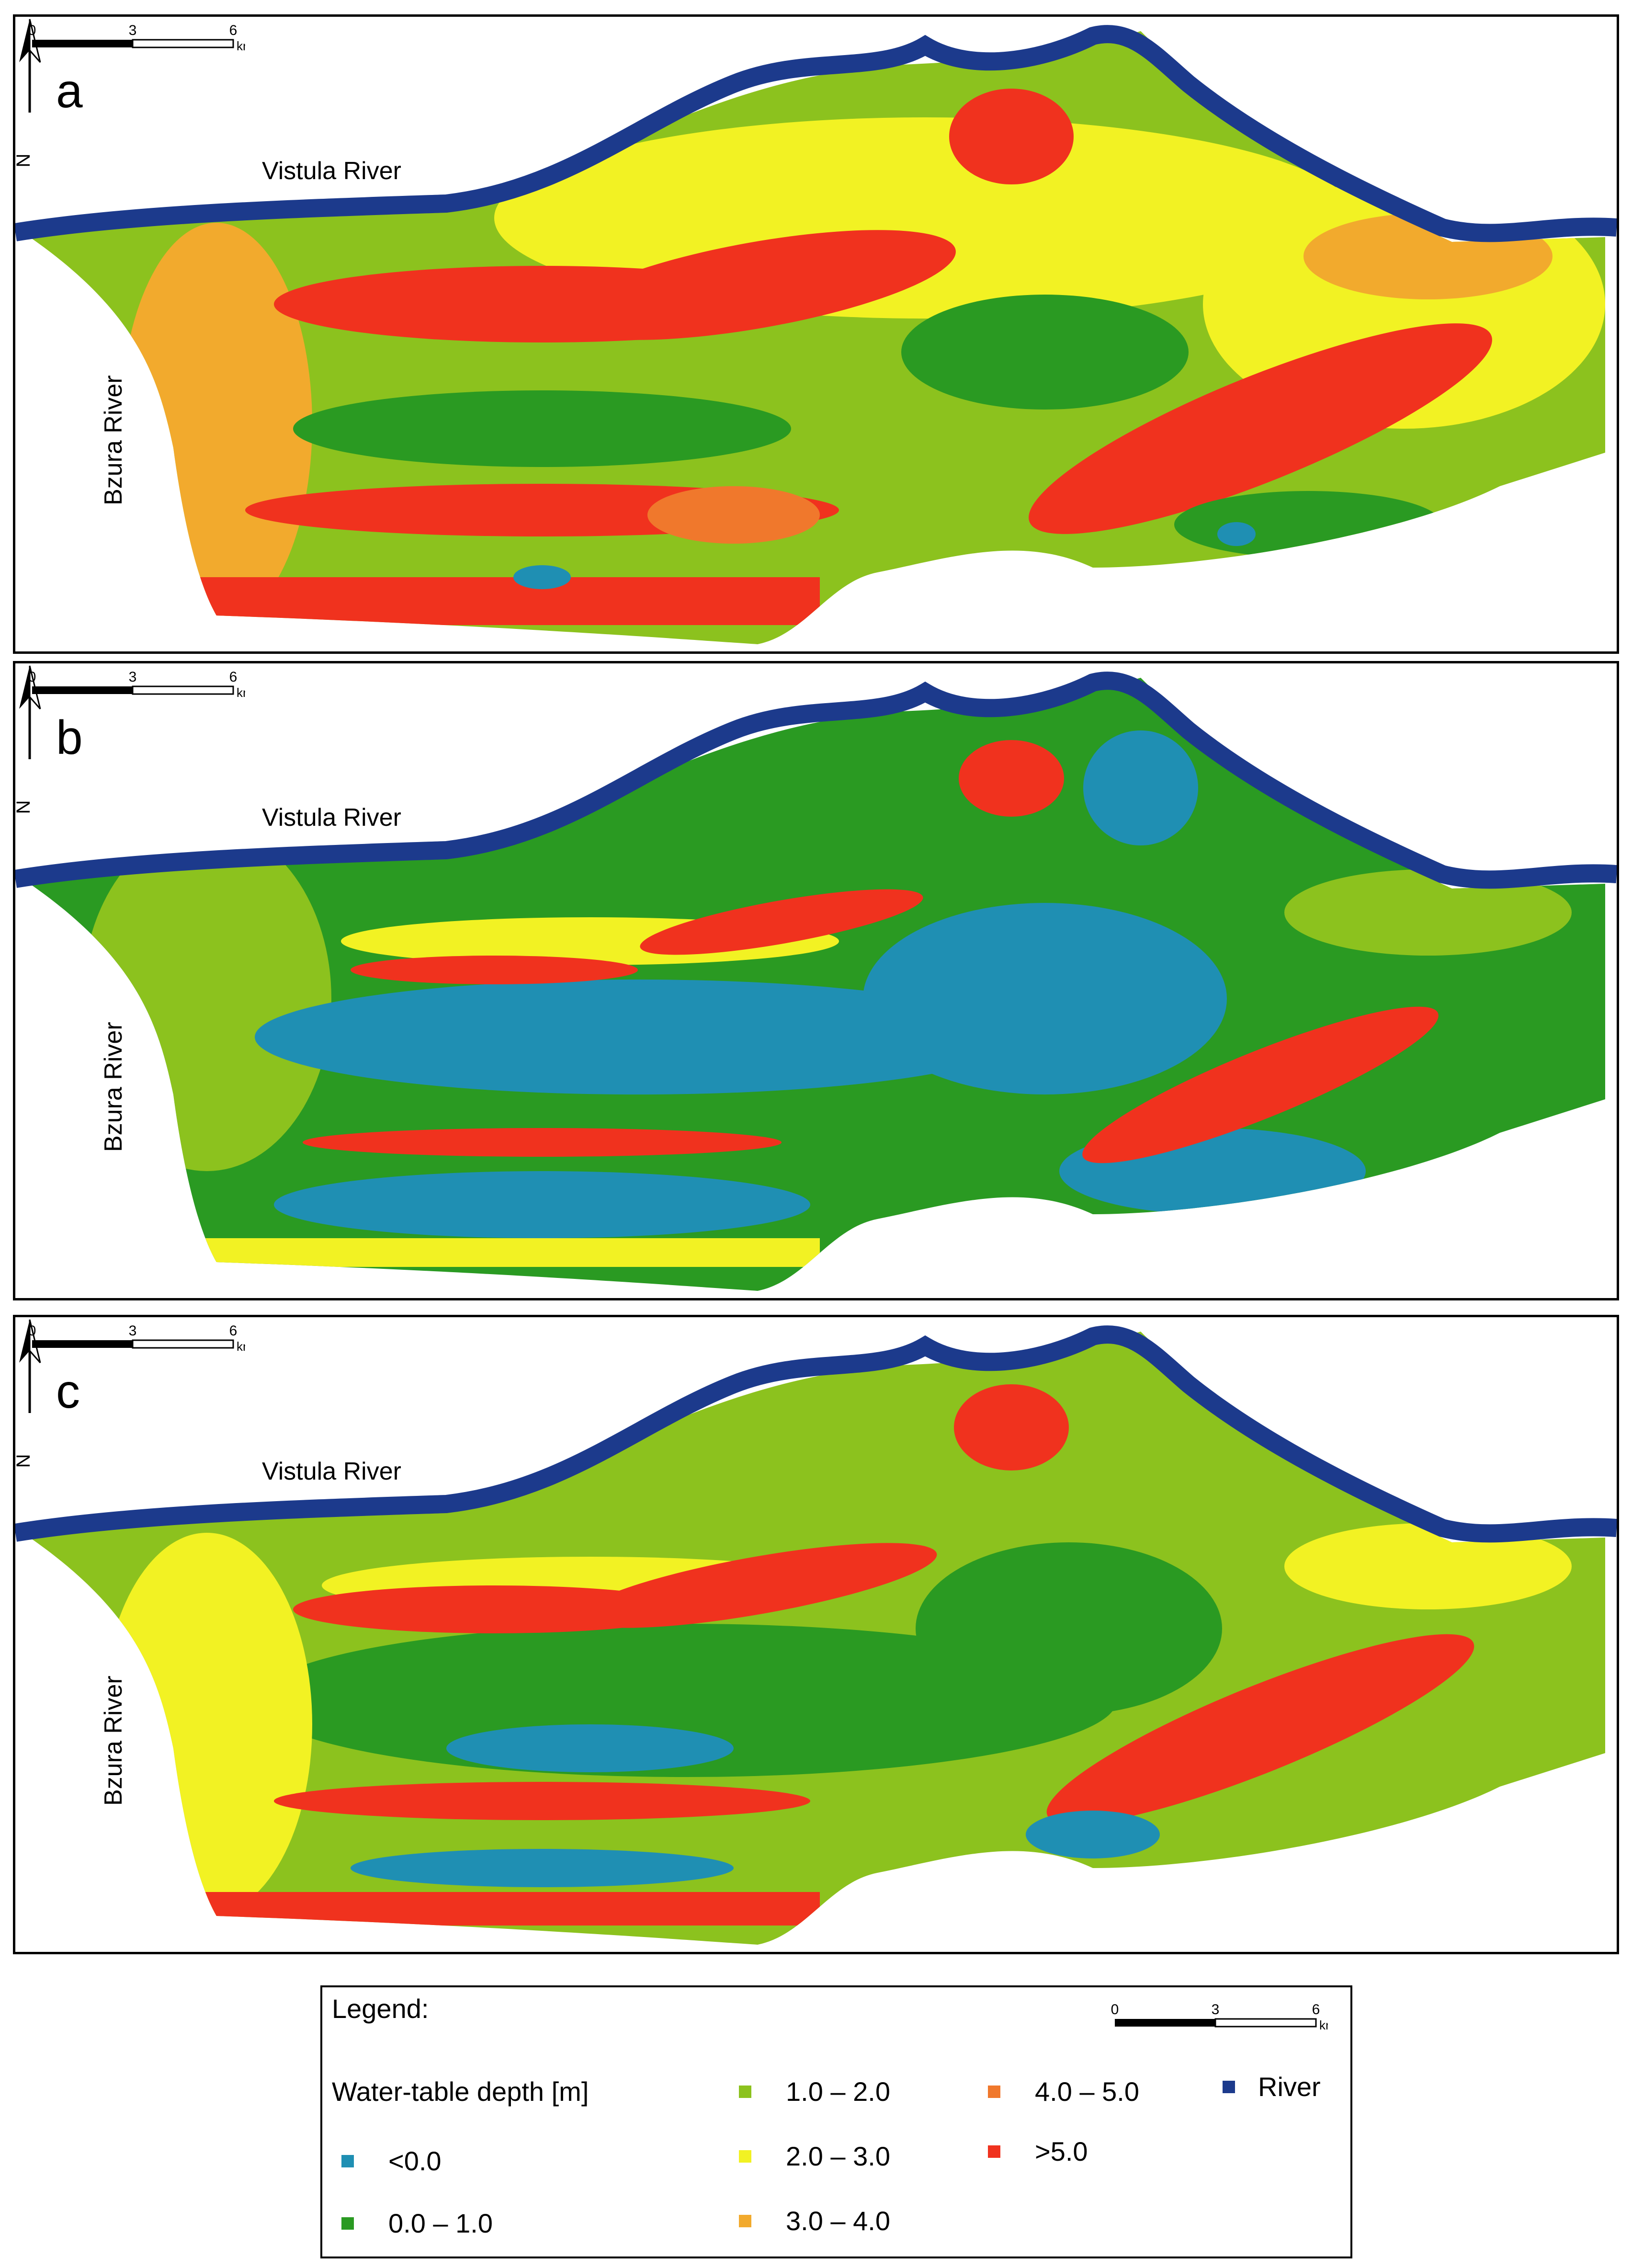 Image resolution: width=1632 pixels, height=2268 pixels. What do you see at coordinates (415, 2161) in the screenshot?
I see `legend-label: <0.0` at bounding box center [415, 2161].